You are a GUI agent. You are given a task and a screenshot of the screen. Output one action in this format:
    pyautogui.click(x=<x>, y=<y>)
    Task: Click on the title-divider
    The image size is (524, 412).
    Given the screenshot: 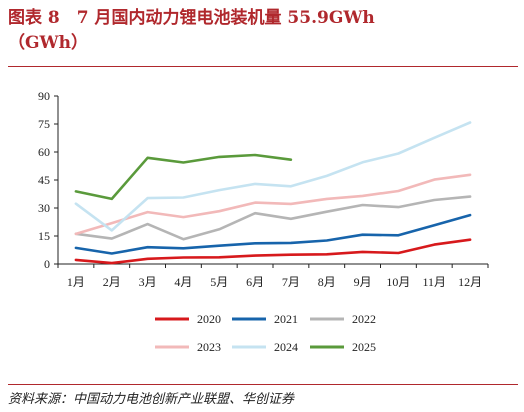 What is the action you would take?
    pyautogui.click(x=263, y=66)
    